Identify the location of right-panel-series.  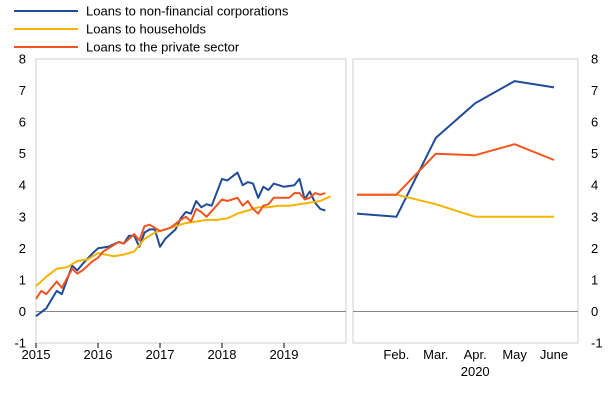
(455, 149).